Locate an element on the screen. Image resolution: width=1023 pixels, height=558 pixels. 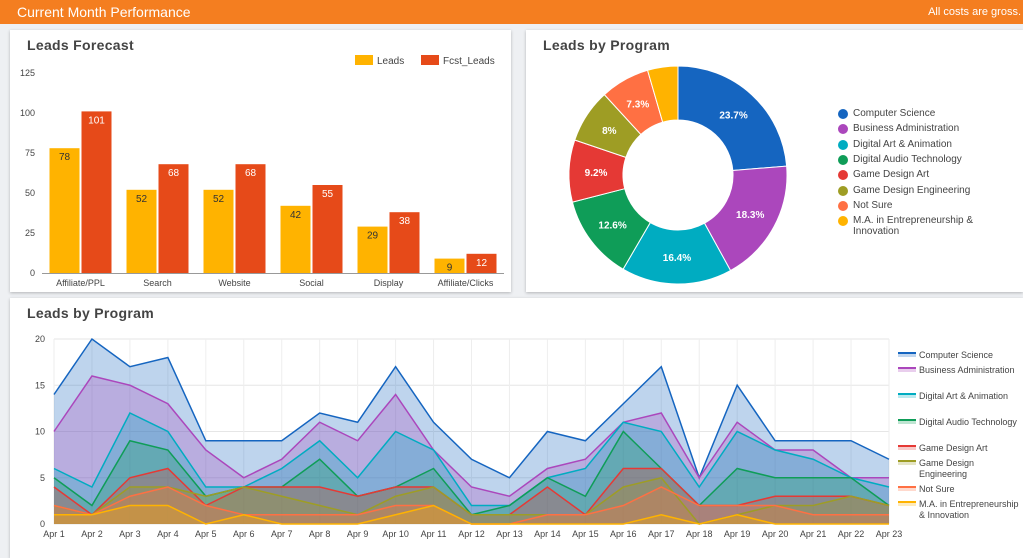
legend-label-fcst-leads: Fcst_Leads is located at coordinates (469, 61).